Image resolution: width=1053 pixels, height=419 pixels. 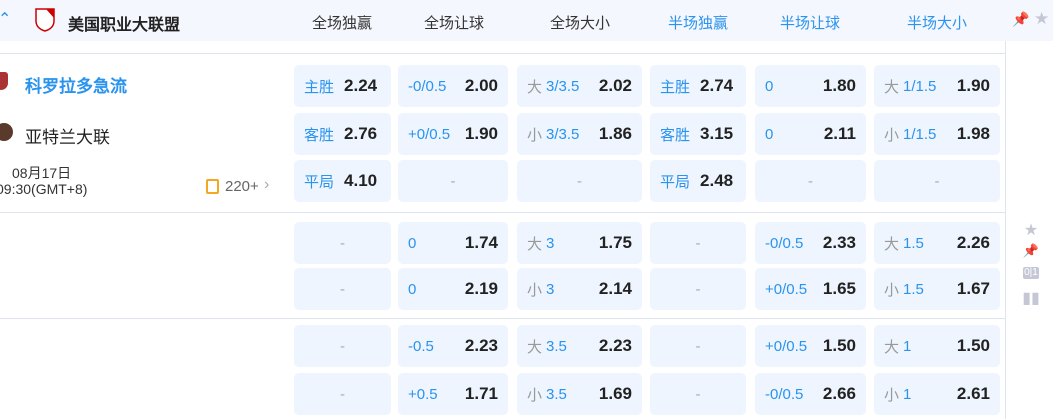 I want to click on odds-label: 0, so click(x=769, y=134).